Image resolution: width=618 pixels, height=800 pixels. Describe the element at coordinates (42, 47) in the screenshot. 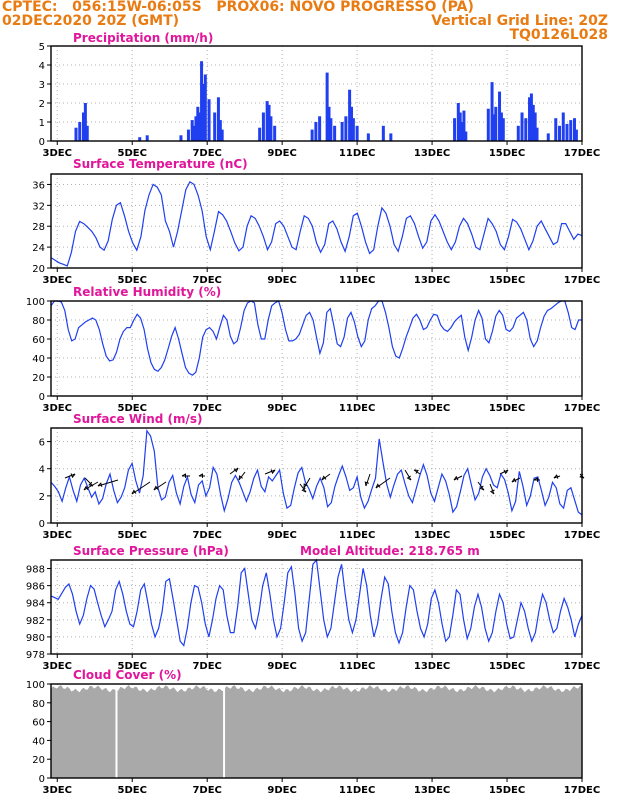

I see `y-tick-label: 5` at that location.